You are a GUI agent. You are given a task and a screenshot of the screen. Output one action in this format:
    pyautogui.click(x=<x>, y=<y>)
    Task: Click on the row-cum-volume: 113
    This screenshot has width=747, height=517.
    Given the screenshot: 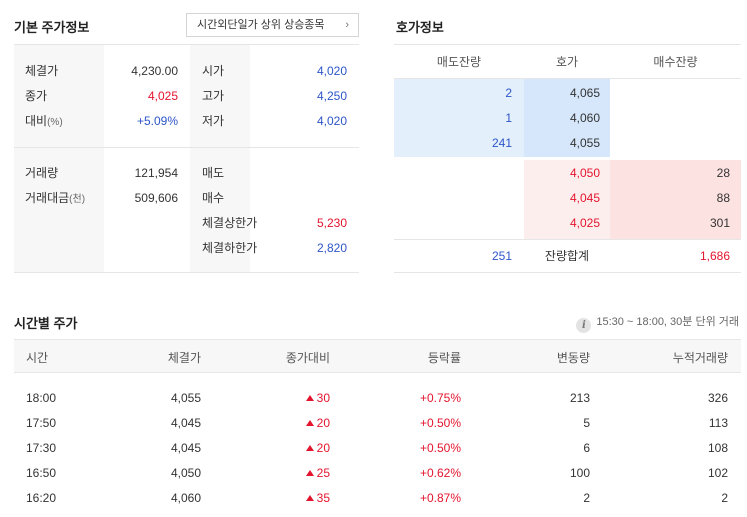 What is the action you would take?
    pyautogui.click(x=718, y=423)
    